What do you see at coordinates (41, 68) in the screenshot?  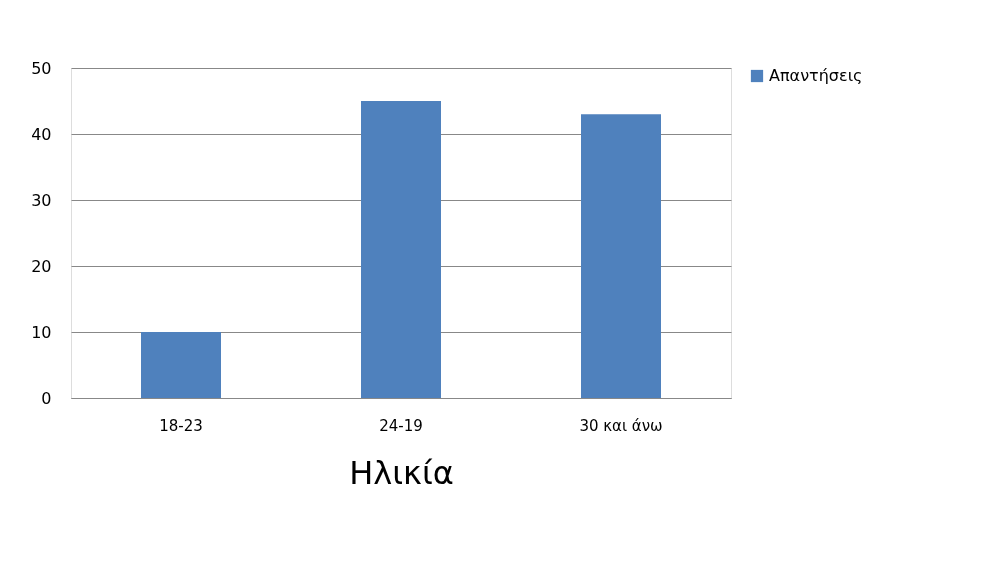 I see `y-tick-label: 50` at bounding box center [41, 68].